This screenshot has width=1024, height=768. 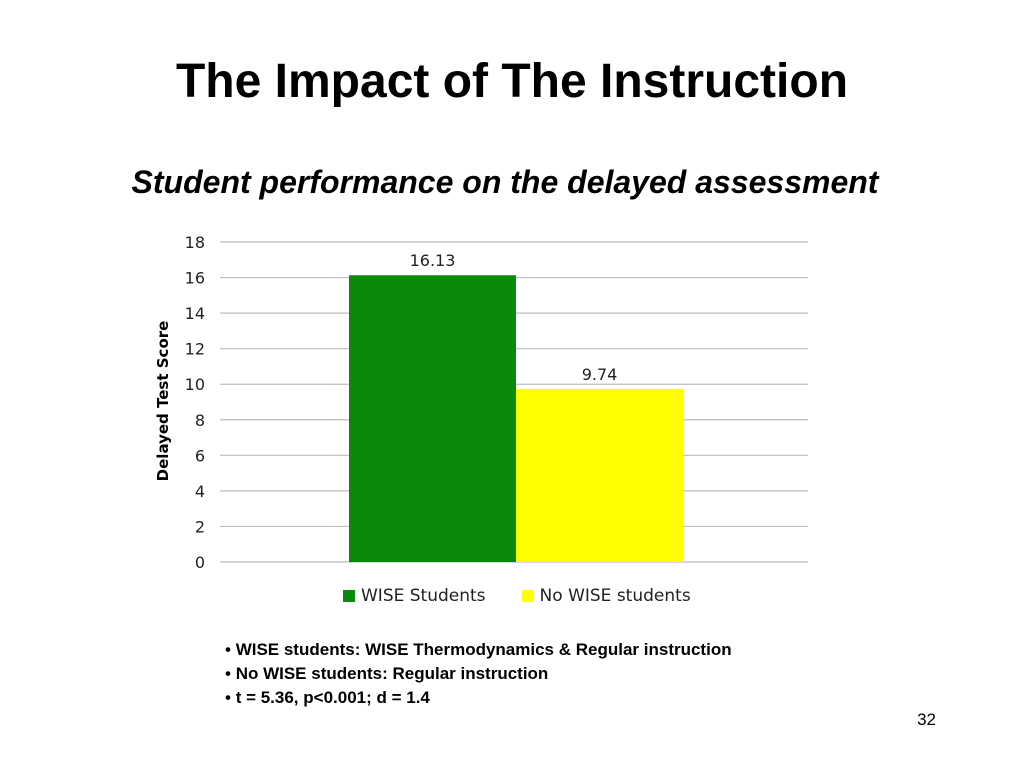 What do you see at coordinates (517, 596) in the screenshot?
I see `chart-legend: WISE Students No WISE students` at bounding box center [517, 596].